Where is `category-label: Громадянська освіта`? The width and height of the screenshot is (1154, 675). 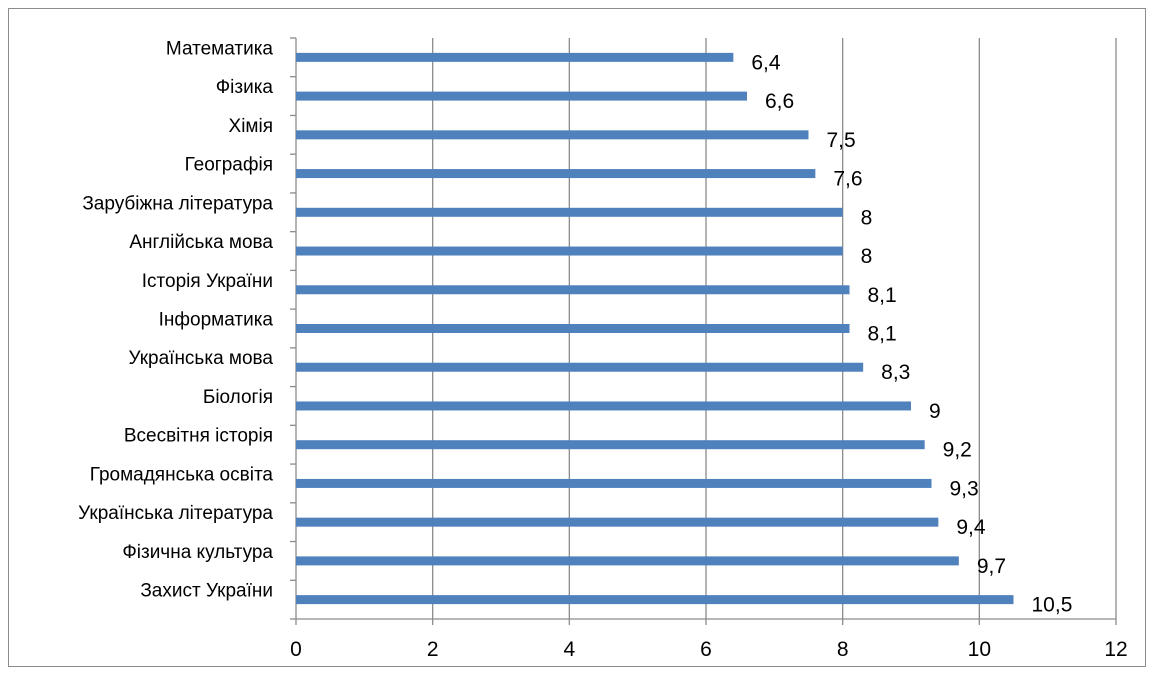
category-label: Громадянська освіта is located at coordinates (182, 474).